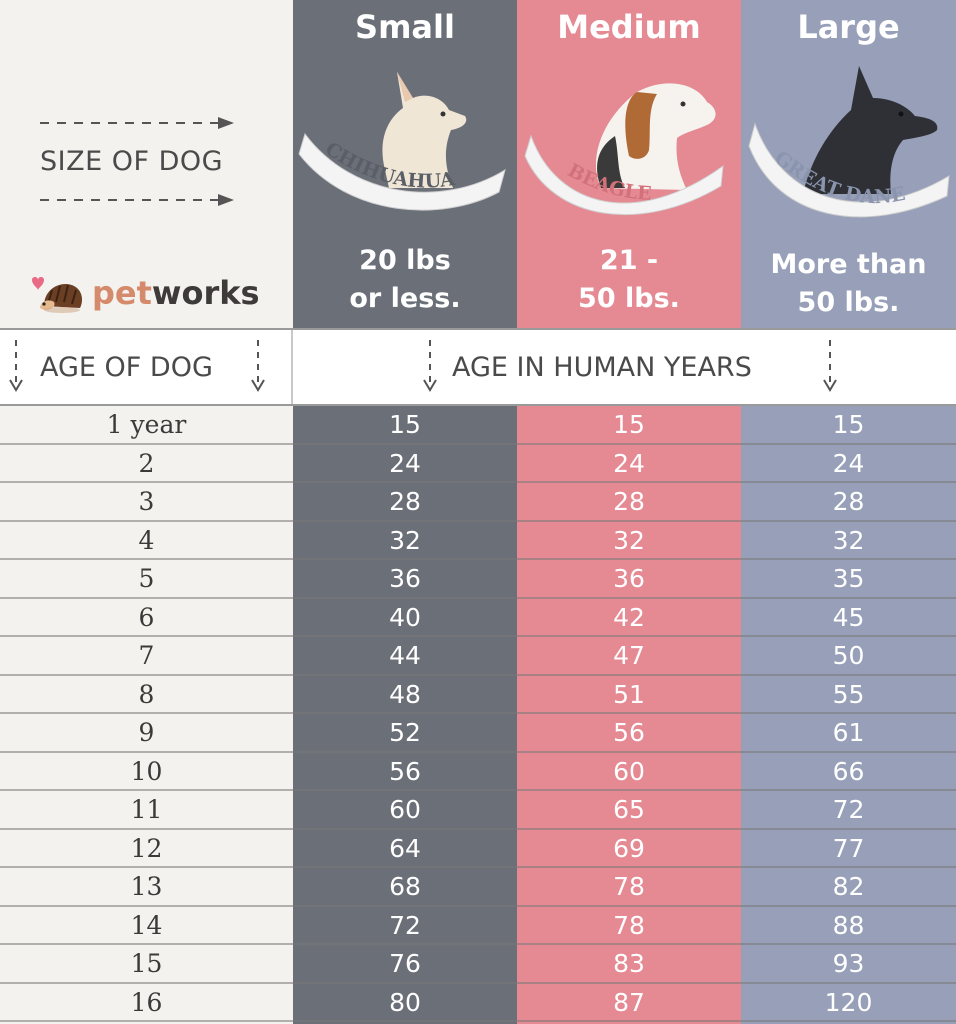  What do you see at coordinates (848, 27) in the screenshot?
I see `size-label: Large` at bounding box center [848, 27].